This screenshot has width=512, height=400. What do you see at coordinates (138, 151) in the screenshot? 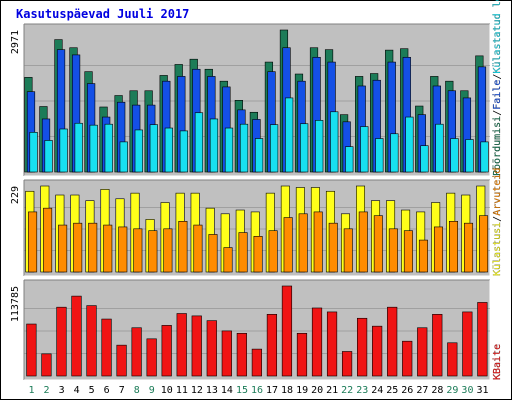
I see `bar-visits-külastatud-lehti-day-8` at bounding box center [138, 151].